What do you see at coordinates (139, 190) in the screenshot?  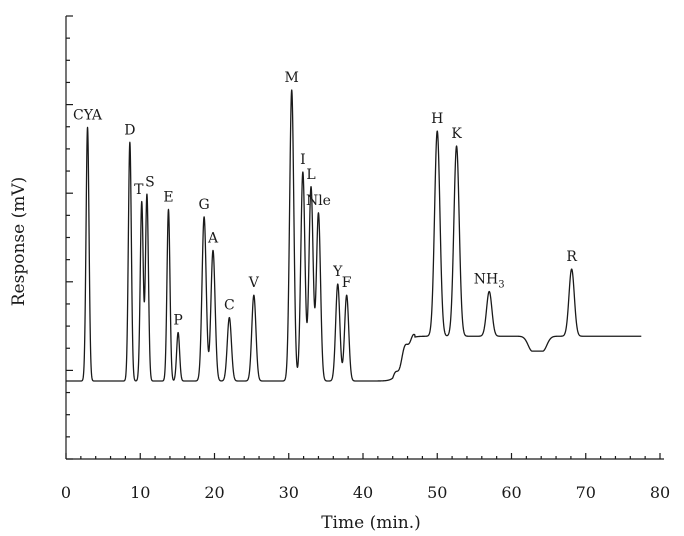 I see `peak-label: T` at bounding box center [139, 190].